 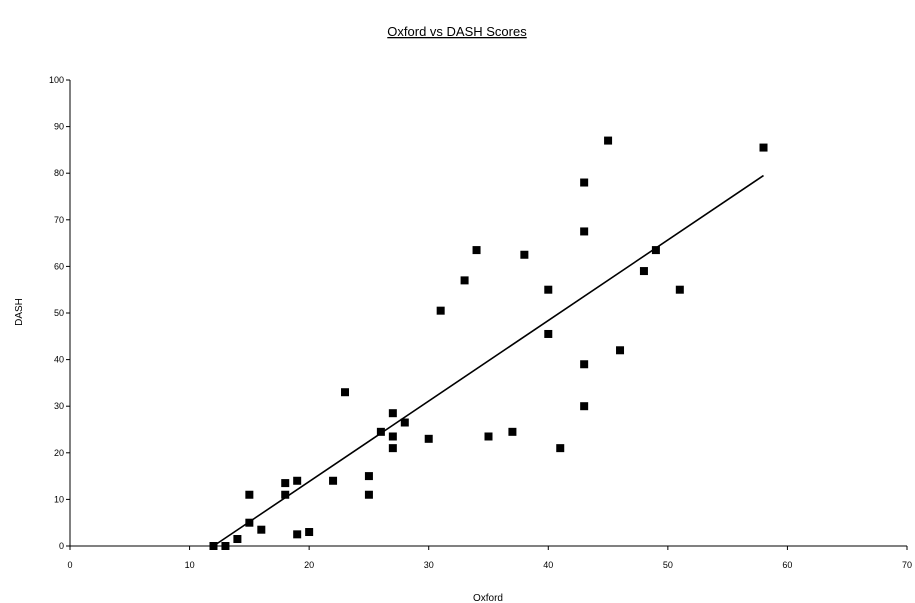 I want to click on y-tick-label: 60, so click(x=59, y=266).